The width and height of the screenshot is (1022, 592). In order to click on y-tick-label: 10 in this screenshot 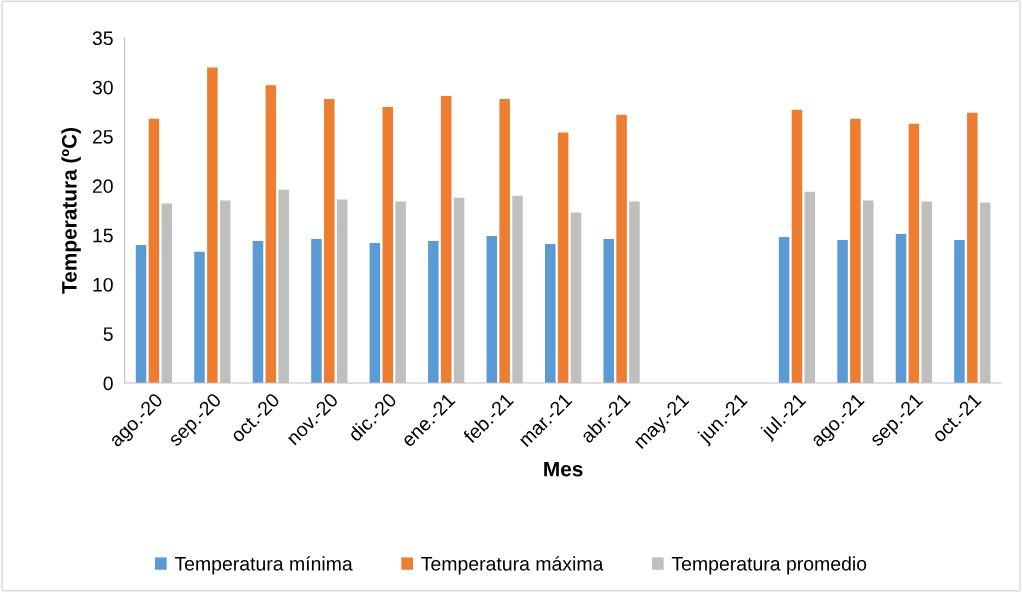, I will do `click(103, 284)`.